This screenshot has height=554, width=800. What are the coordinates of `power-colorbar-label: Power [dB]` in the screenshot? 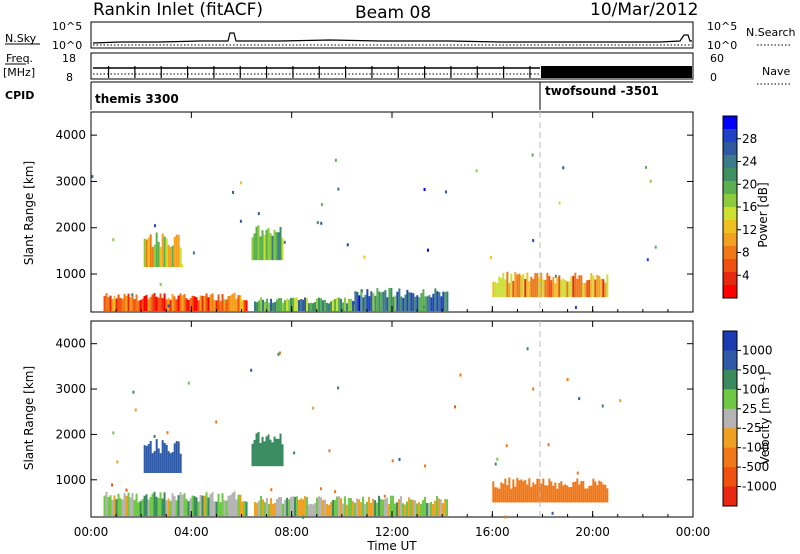 It's located at (763, 214).